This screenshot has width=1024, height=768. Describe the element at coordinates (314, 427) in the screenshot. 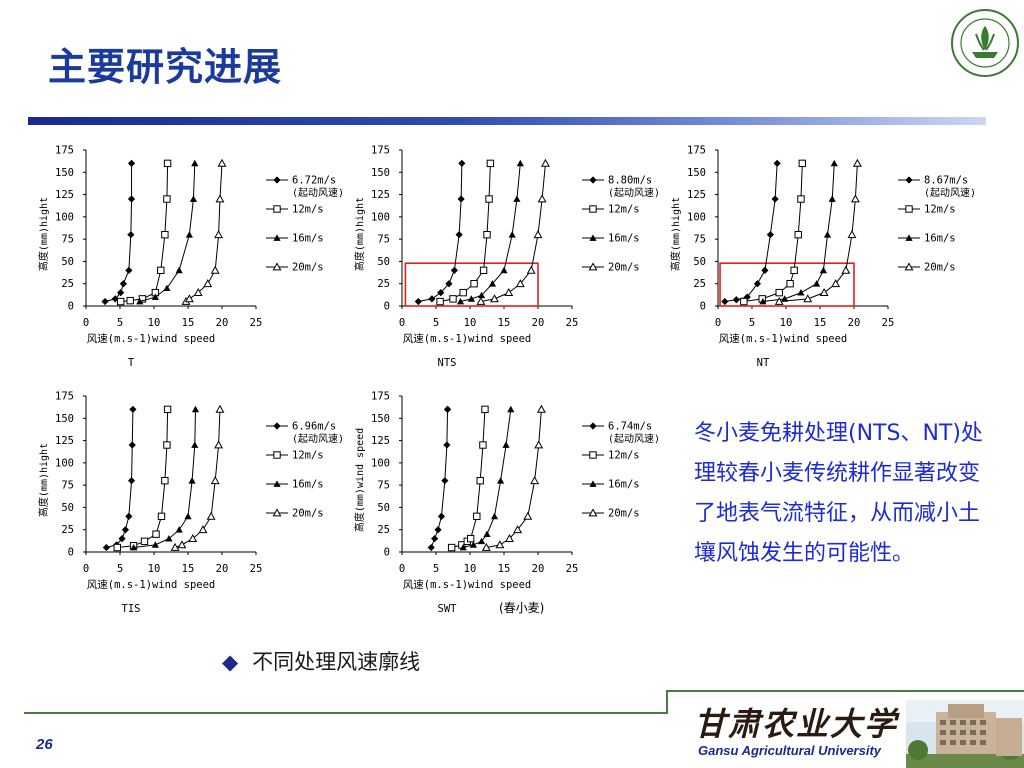

I see `legend-label: 6.96m/s` at that location.